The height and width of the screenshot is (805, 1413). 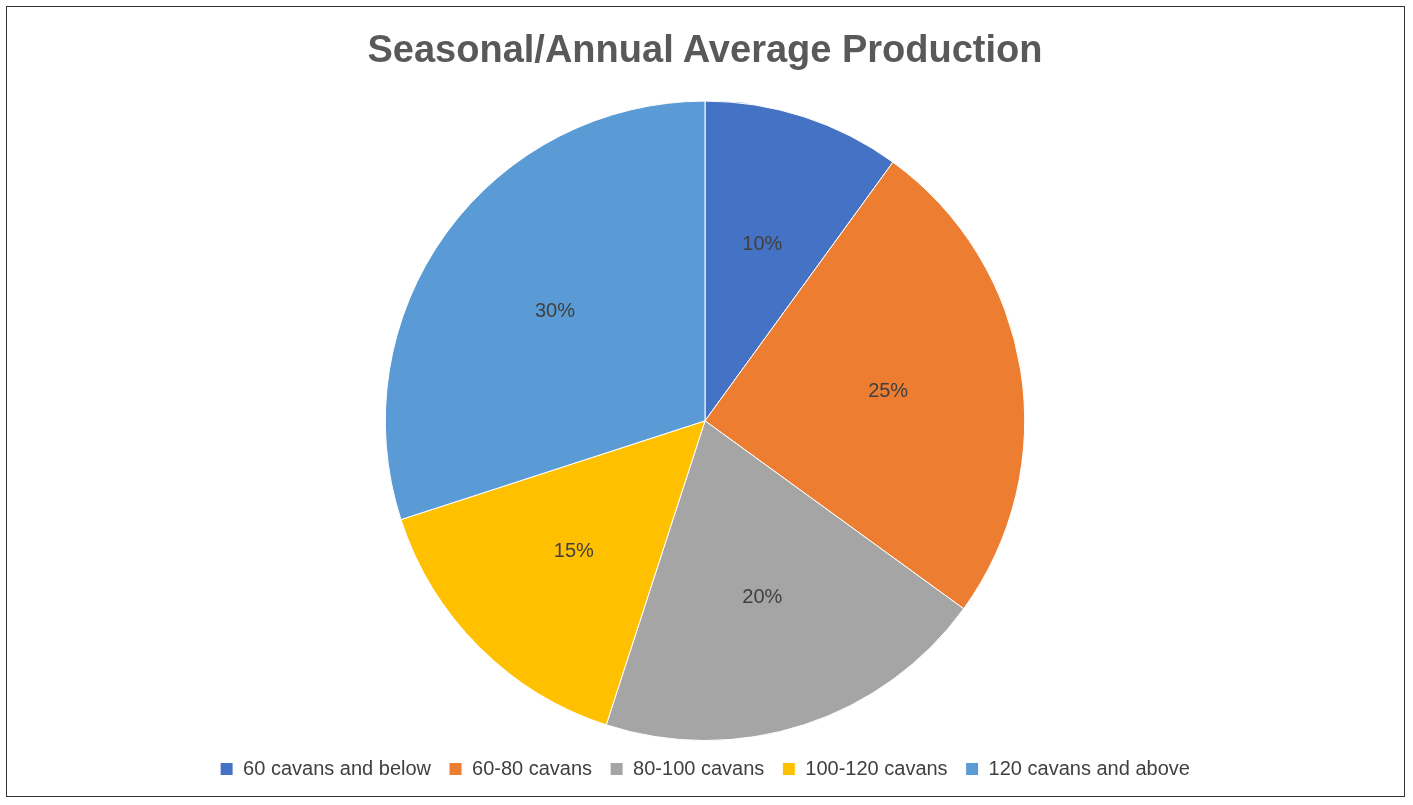 What do you see at coordinates (555, 310) in the screenshot?
I see `data-label: 30%` at bounding box center [555, 310].